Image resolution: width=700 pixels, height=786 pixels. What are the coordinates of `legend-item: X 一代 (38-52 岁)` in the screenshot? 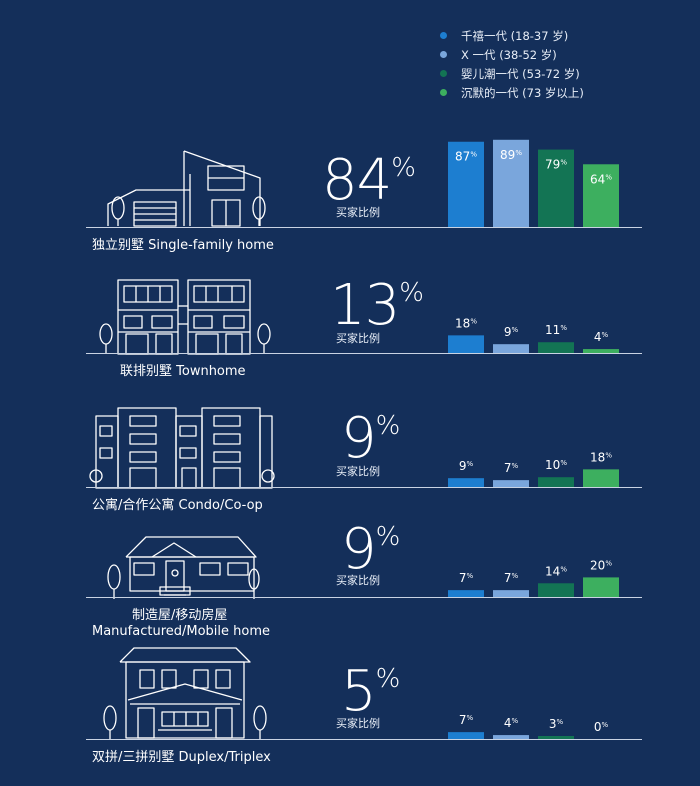 It's located at (512, 54).